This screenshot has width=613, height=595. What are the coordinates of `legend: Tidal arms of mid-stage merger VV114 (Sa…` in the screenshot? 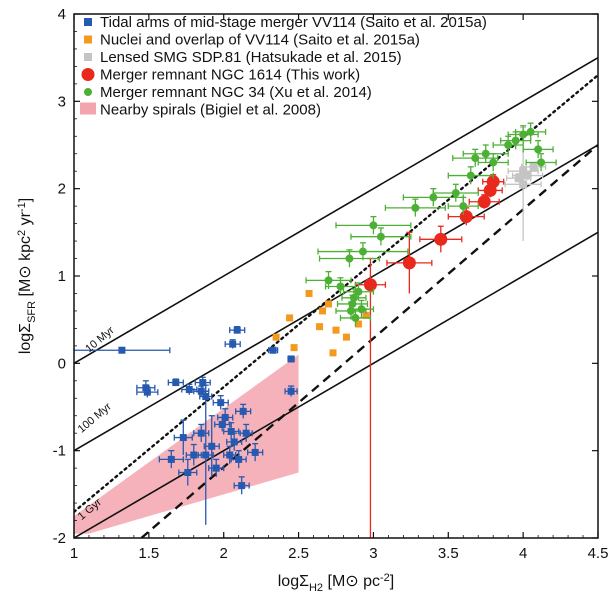 It's located at (283, 66).